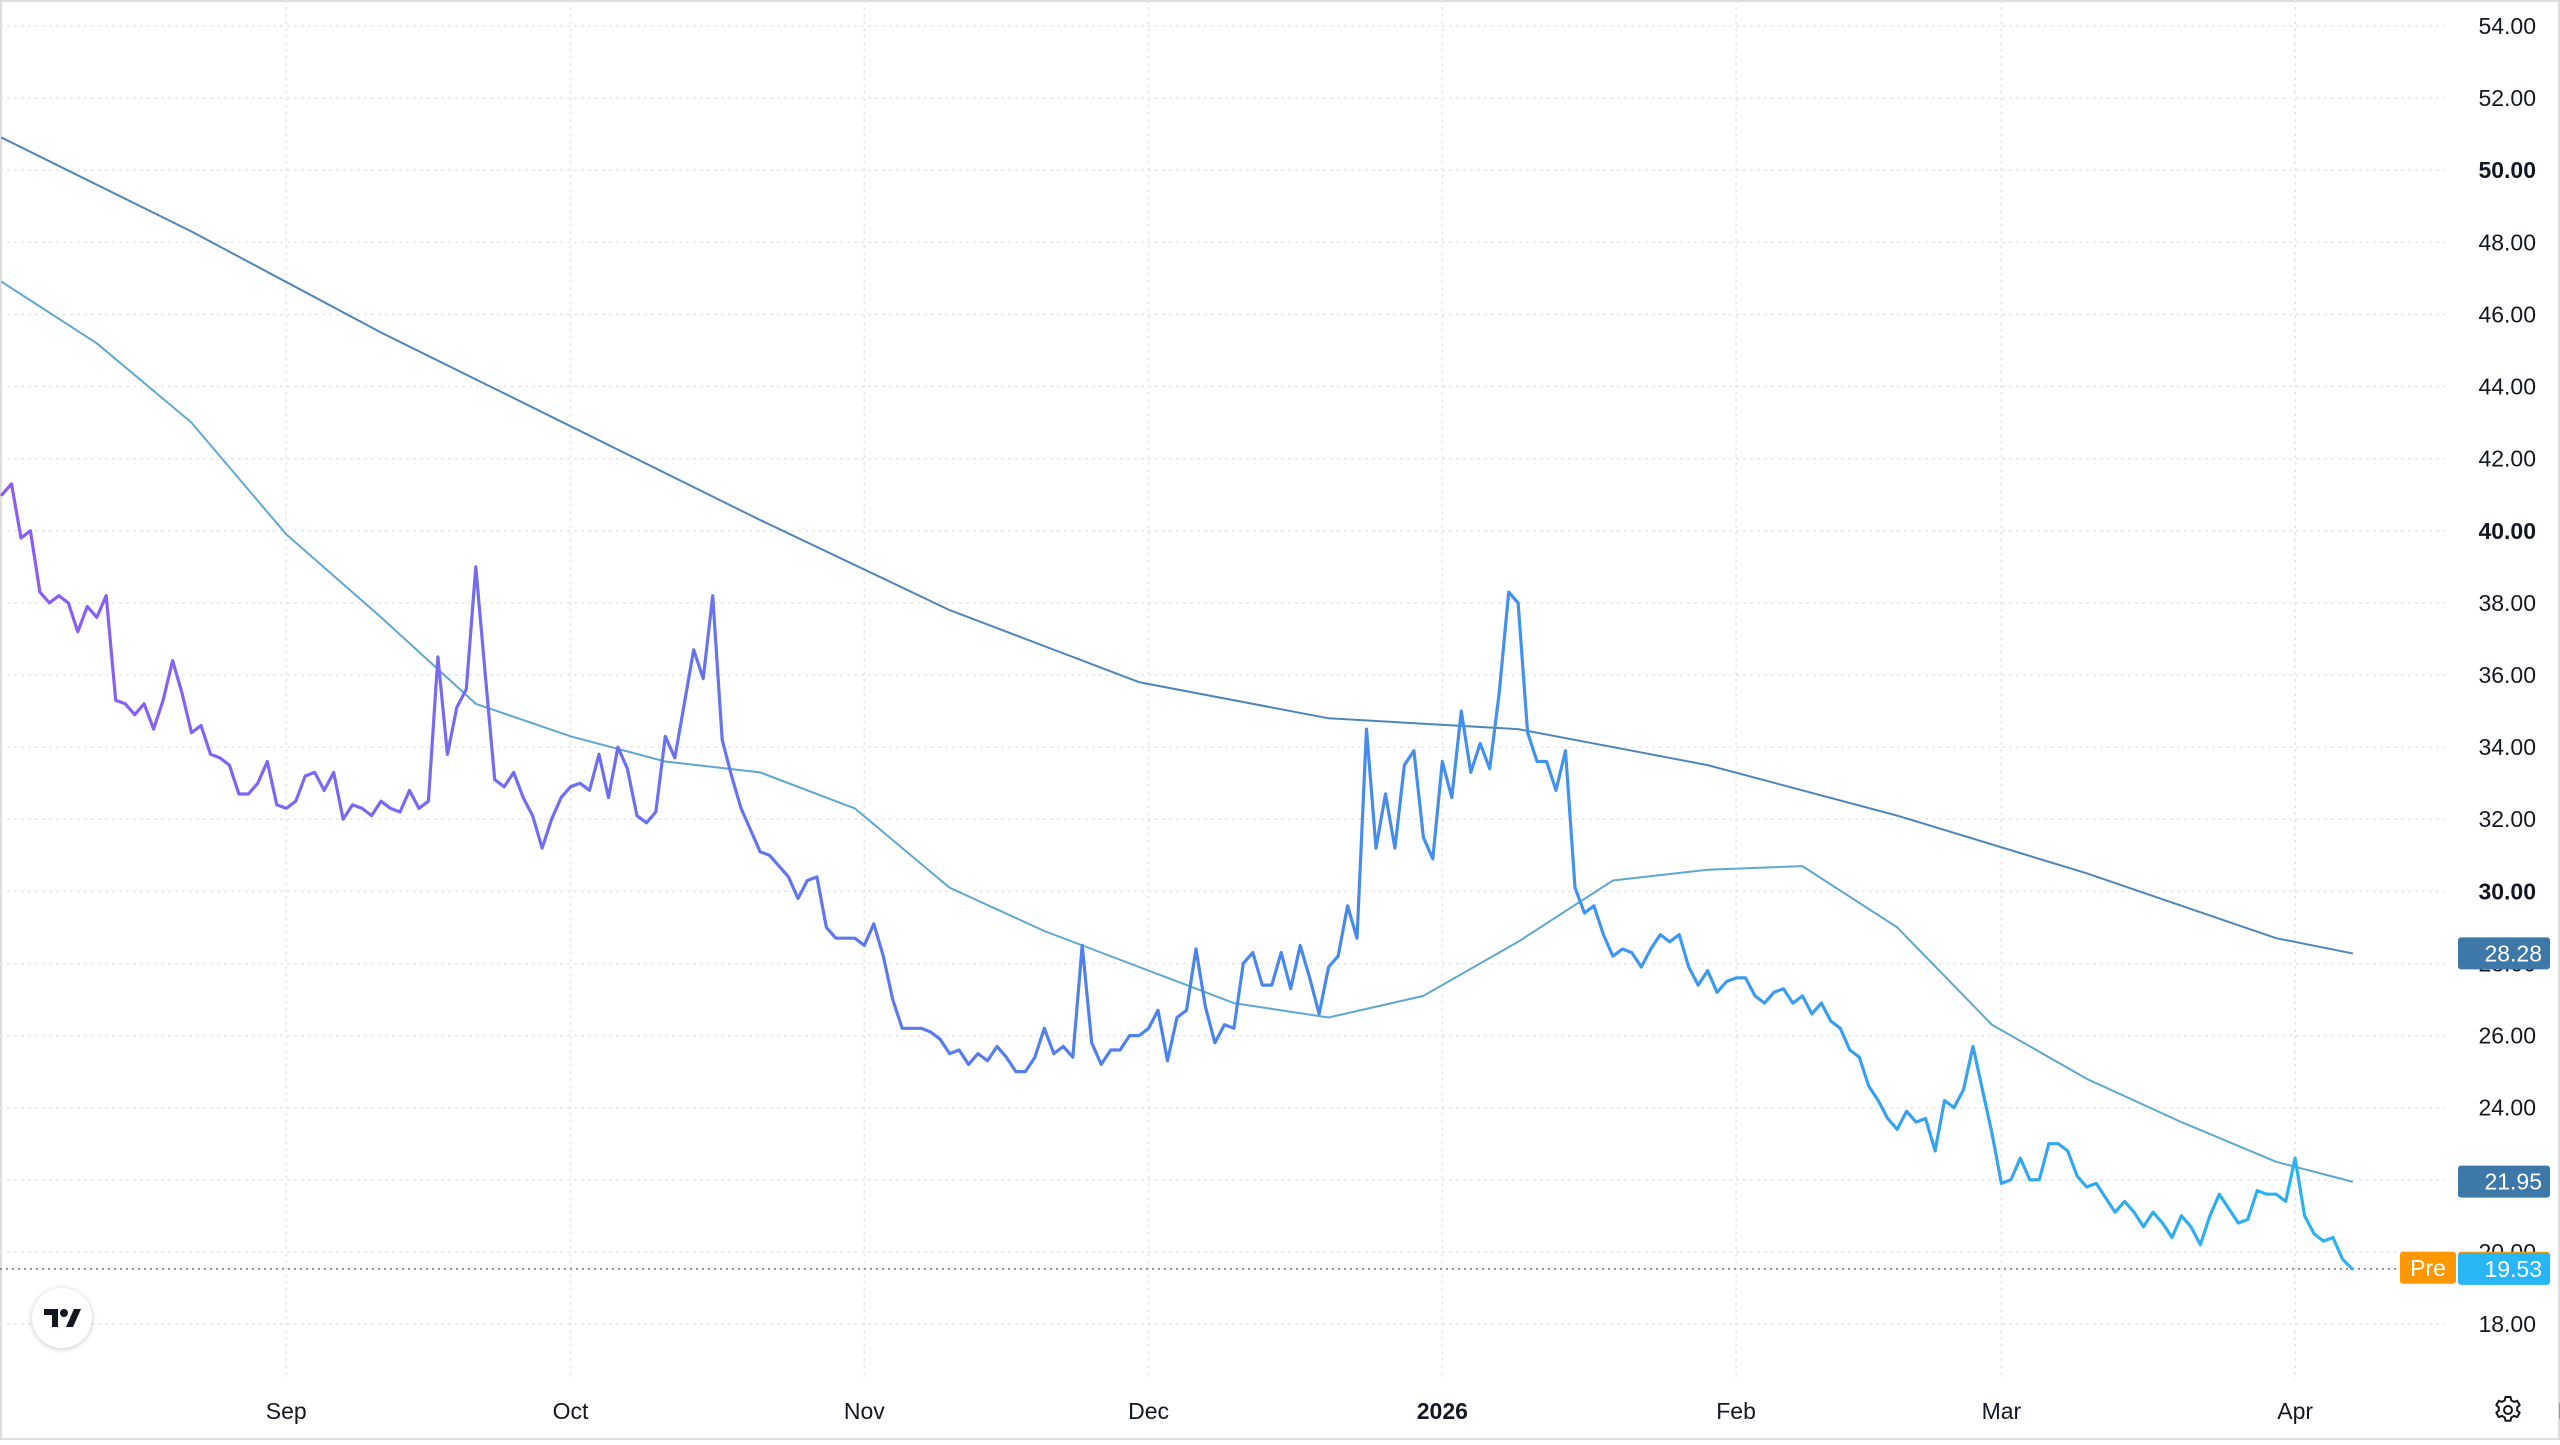  I want to click on ma-long-label-bg, so click(2504, 953).